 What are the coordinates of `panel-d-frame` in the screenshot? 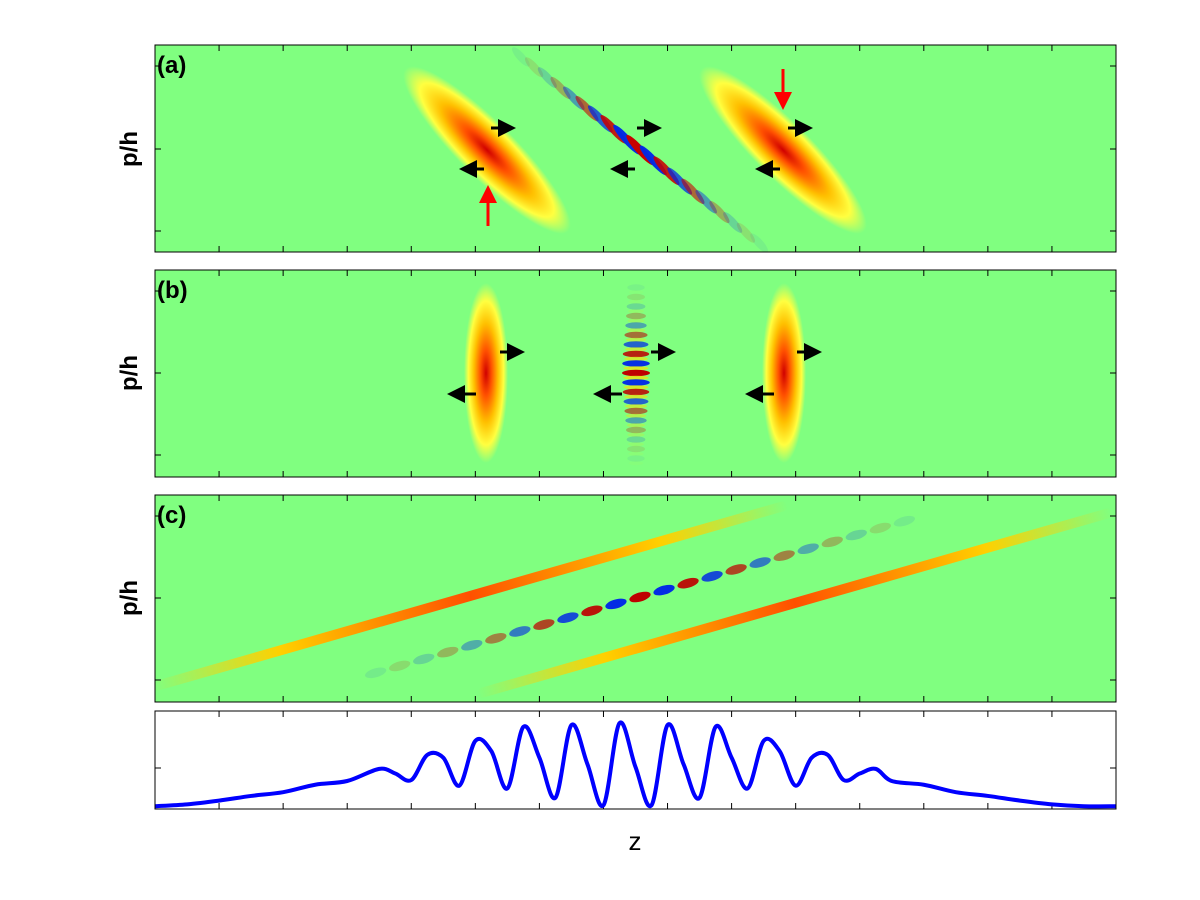 It's located at (635, 760).